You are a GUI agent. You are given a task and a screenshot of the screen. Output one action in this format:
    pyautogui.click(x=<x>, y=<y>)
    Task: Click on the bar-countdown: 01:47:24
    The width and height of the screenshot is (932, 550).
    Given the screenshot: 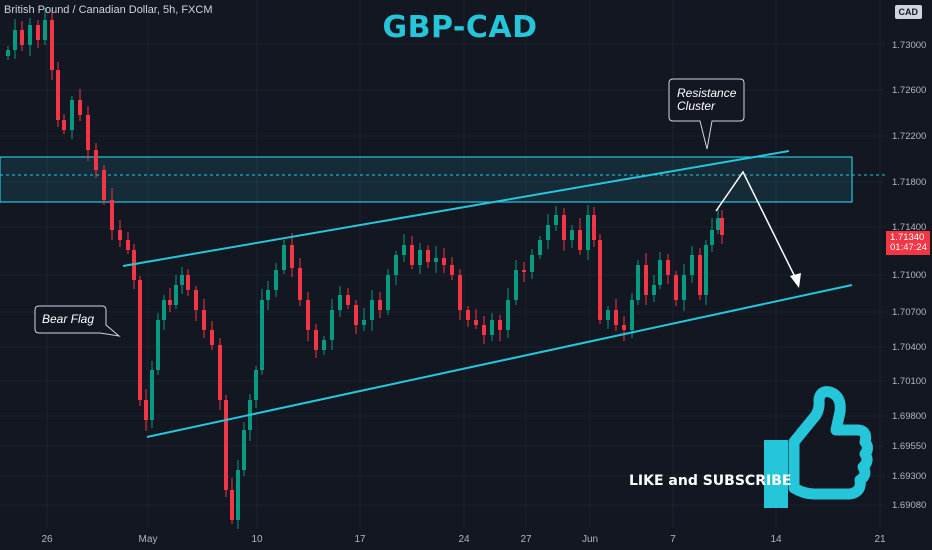 What is the action you would take?
    pyautogui.click(x=908, y=247)
    